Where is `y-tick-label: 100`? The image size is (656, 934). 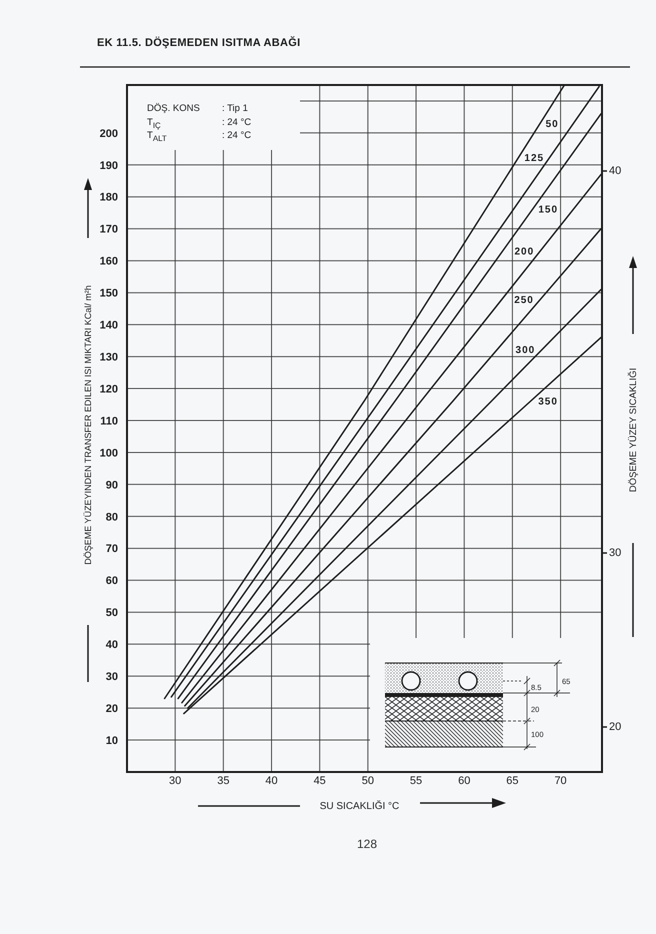
y-tick-label: 100 is located at coordinates (109, 453).